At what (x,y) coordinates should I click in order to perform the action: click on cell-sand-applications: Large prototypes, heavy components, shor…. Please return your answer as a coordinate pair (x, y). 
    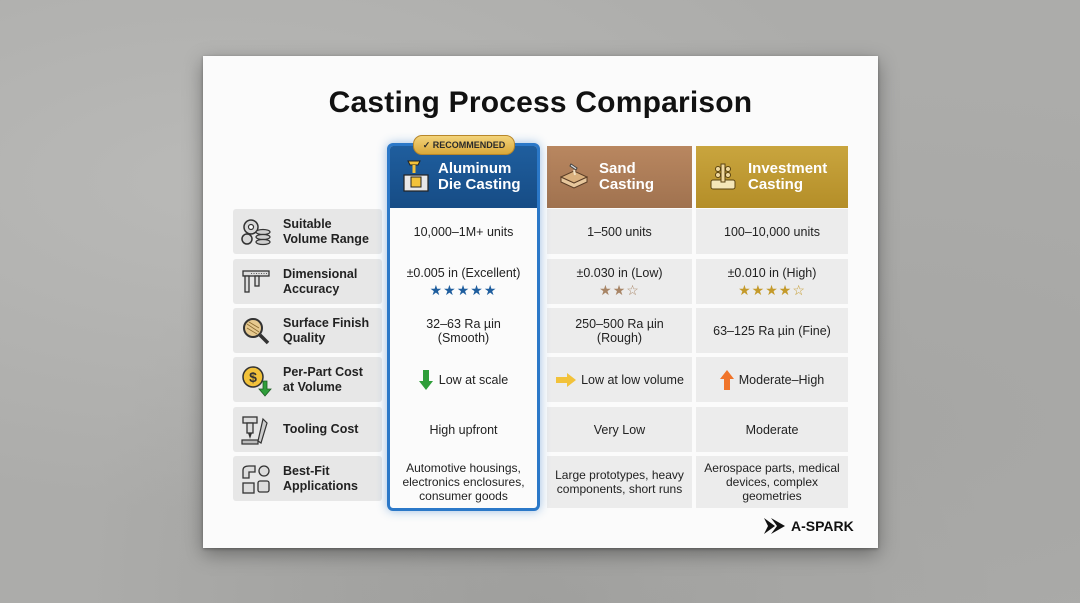
    Looking at the image, I should click on (619, 482).